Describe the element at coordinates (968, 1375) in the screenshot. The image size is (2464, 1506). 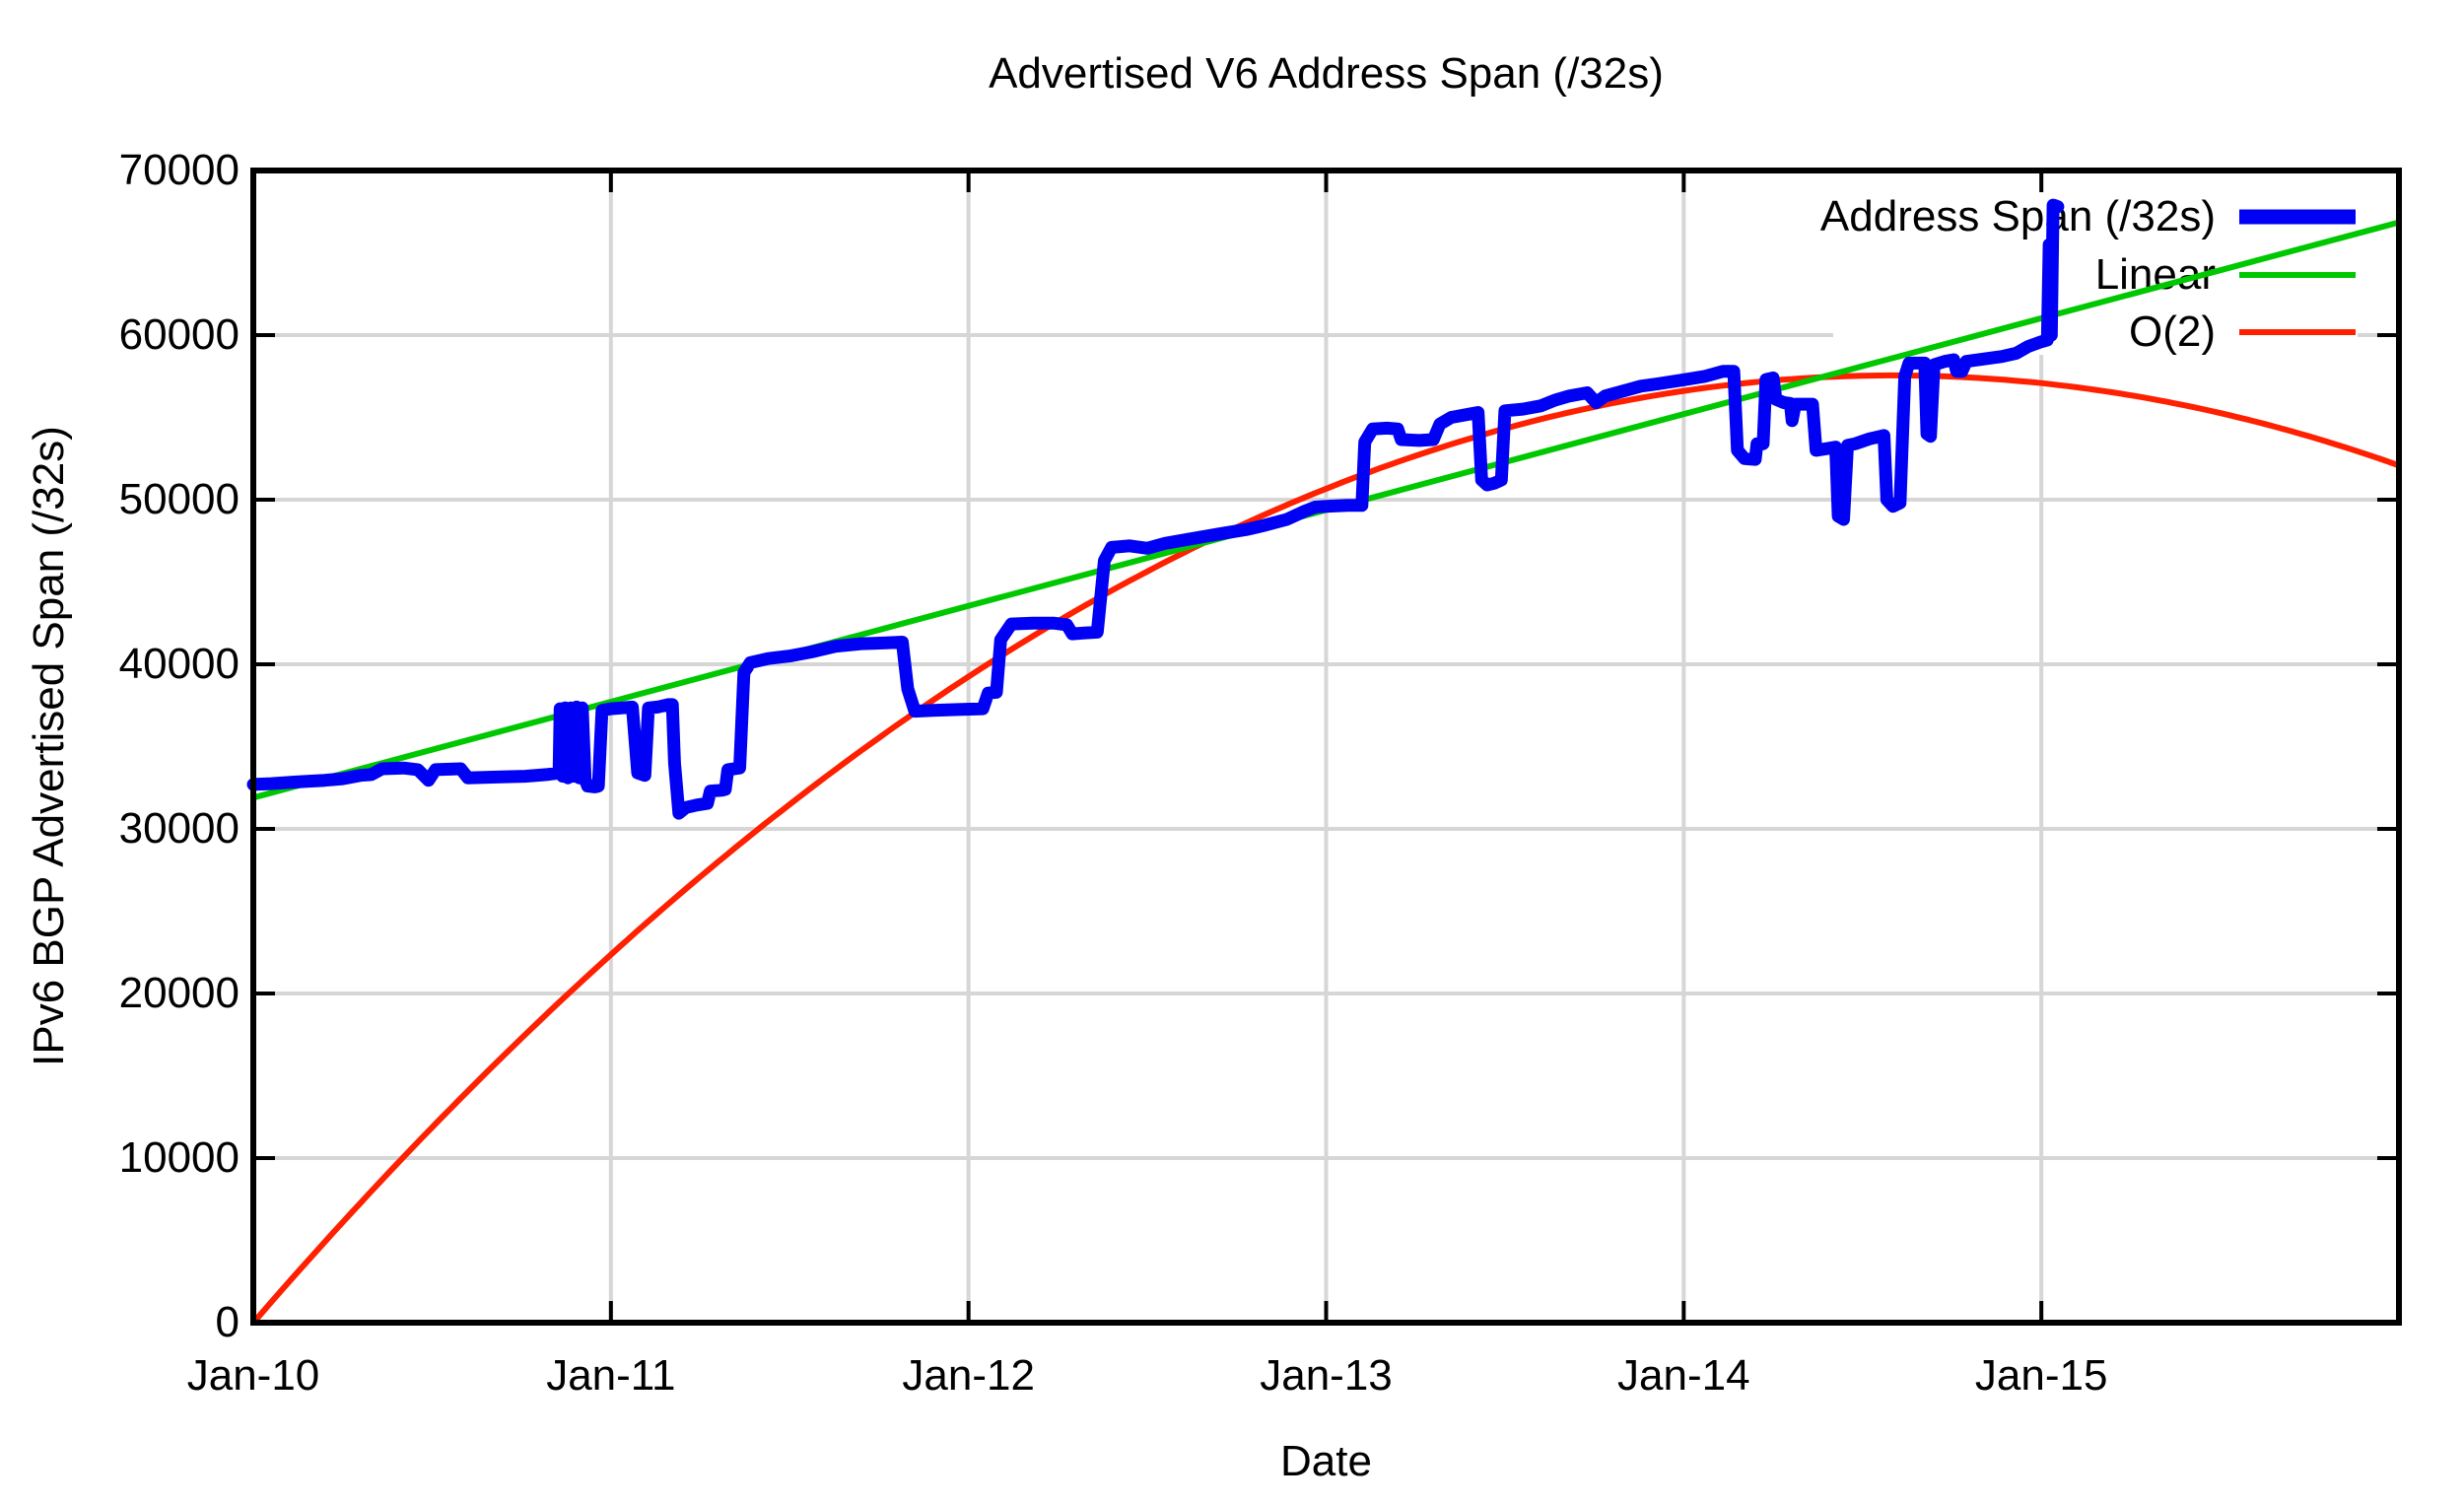
I see `x-tick-label: Jan-12` at that location.